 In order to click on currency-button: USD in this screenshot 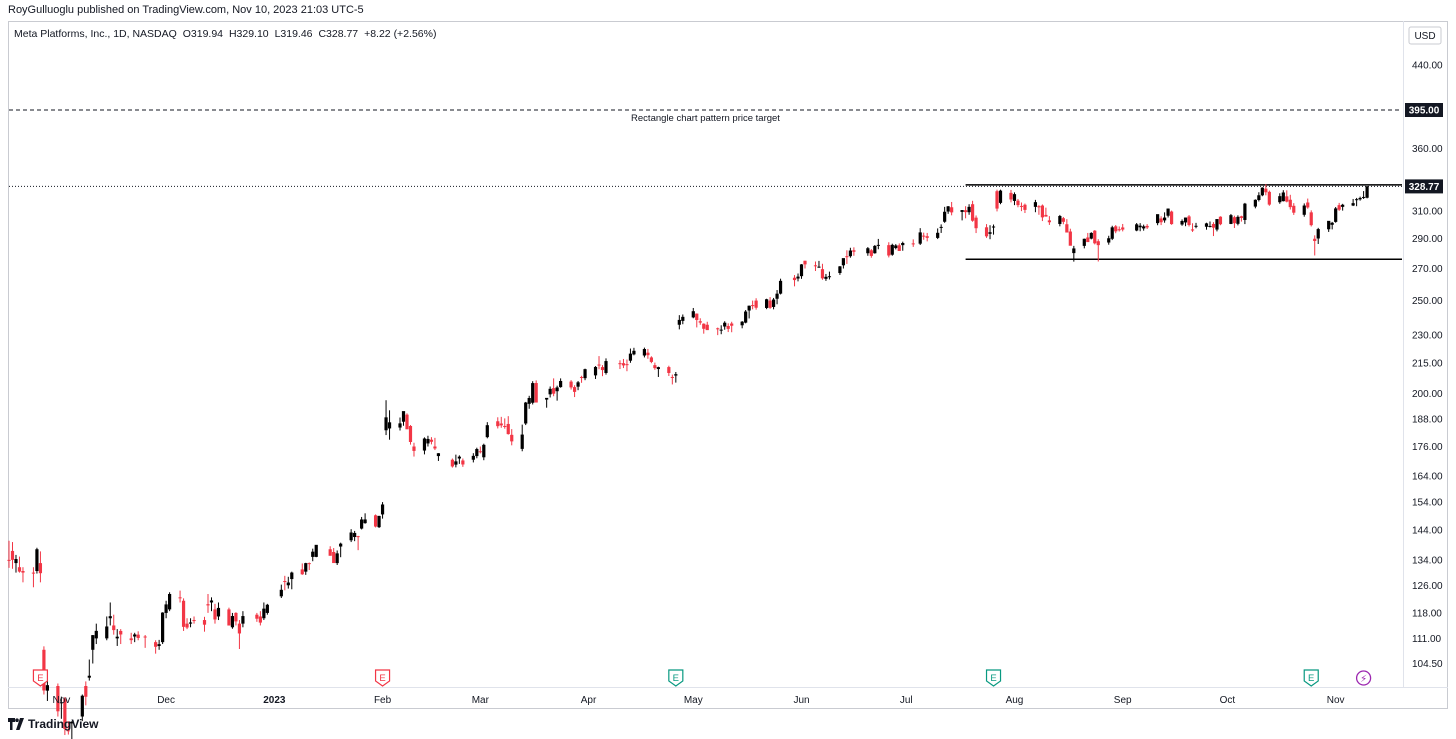, I will do `click(1425, 35)`.